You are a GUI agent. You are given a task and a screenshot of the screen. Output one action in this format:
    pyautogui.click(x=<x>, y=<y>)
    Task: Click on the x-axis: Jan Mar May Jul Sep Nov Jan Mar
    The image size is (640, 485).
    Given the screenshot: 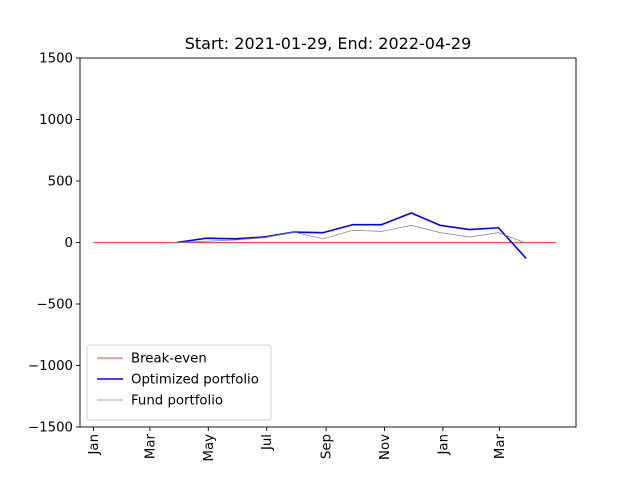 What is the action you would take?
    pyautogui.click(x=297, y=444)
    